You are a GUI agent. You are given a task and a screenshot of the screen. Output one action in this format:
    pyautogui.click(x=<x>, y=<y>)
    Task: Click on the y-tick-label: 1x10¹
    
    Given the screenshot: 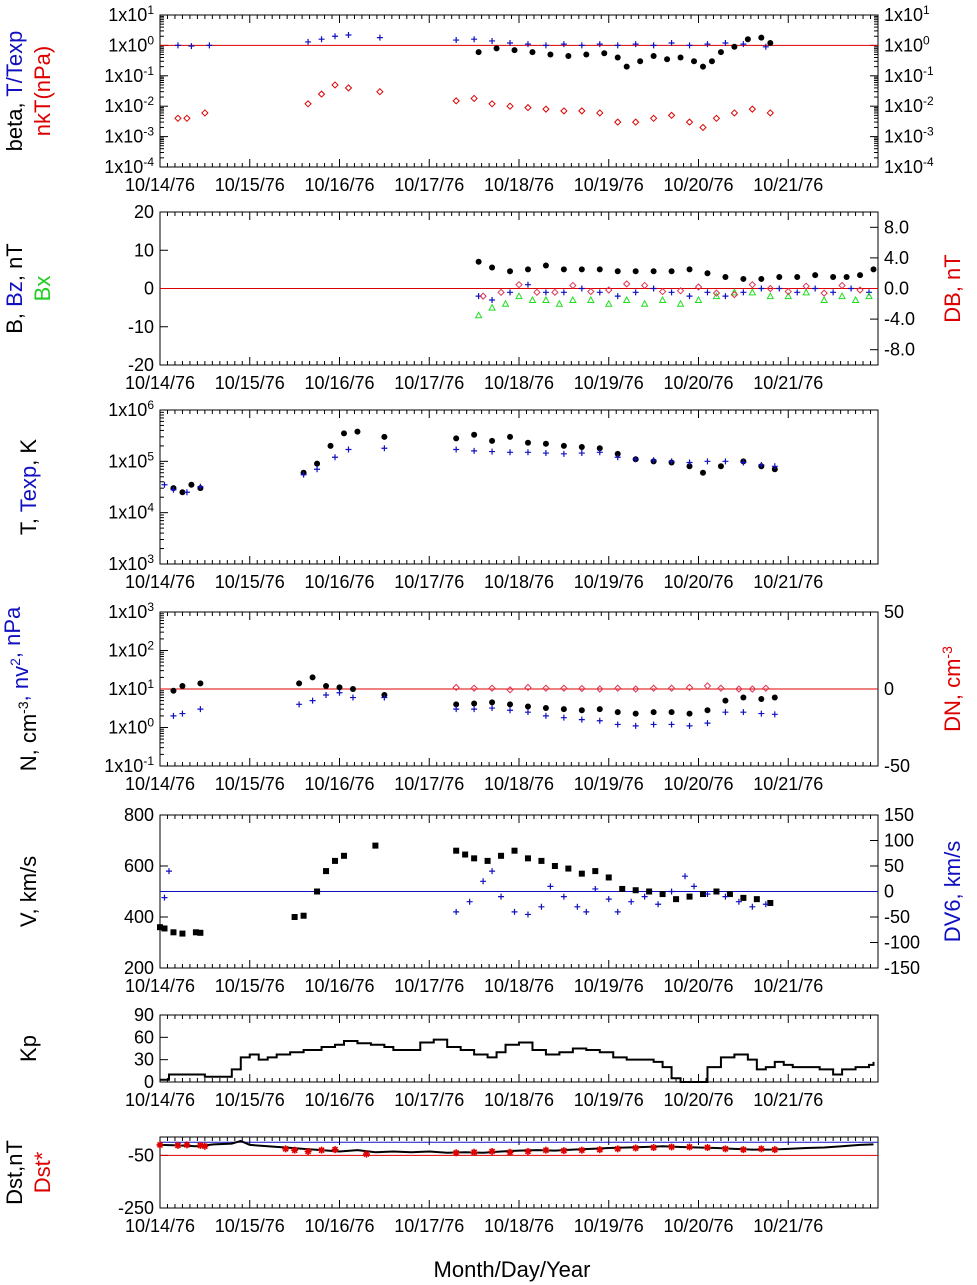 What is the action you would take?
    pyautogui.click(x=131, y=688)
    